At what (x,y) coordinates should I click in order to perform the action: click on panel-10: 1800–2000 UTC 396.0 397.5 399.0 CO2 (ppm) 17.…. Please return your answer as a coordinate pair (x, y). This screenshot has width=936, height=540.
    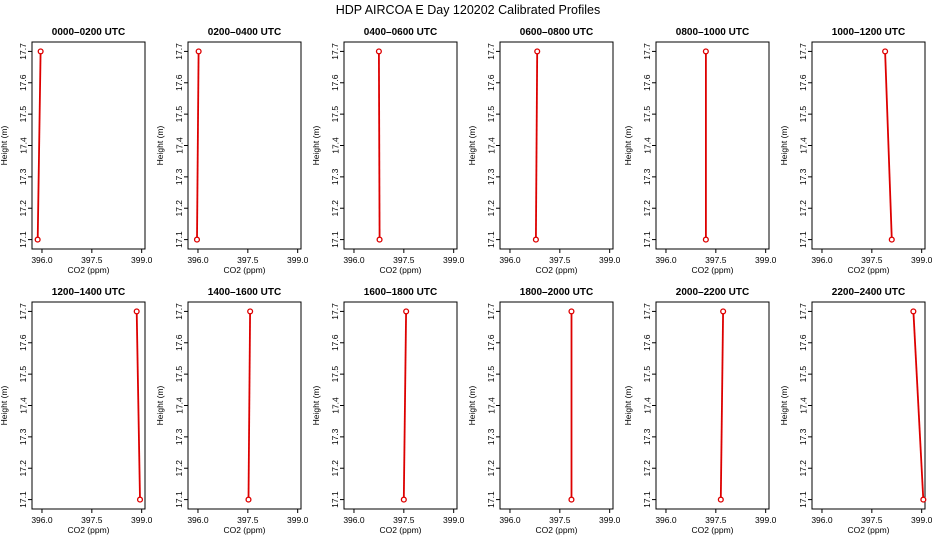
    Looking at the image, I should click on (544, 411).